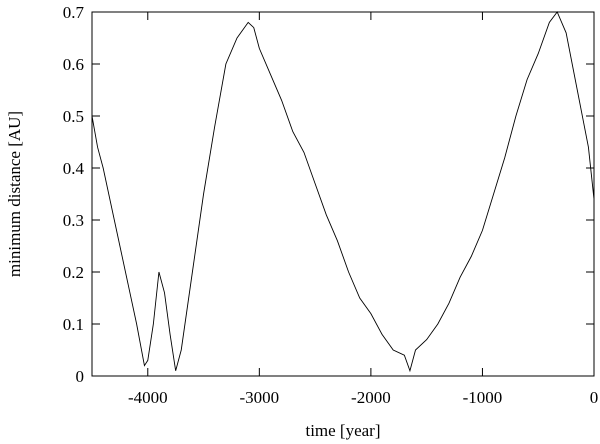 The width and height of the screenshot is (600, 444). What do you see at coordinates (73, 64) in the screenshot?
I see `y-tick-label: 0.6` at bounding box center [73, 64].